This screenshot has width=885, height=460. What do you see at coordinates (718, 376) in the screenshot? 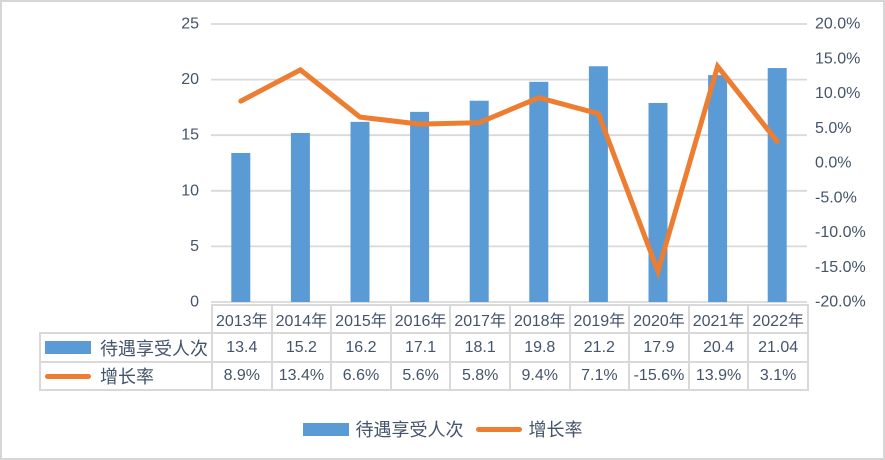
I see `value-cell: 13.9%` at bounding box center [718, 376].